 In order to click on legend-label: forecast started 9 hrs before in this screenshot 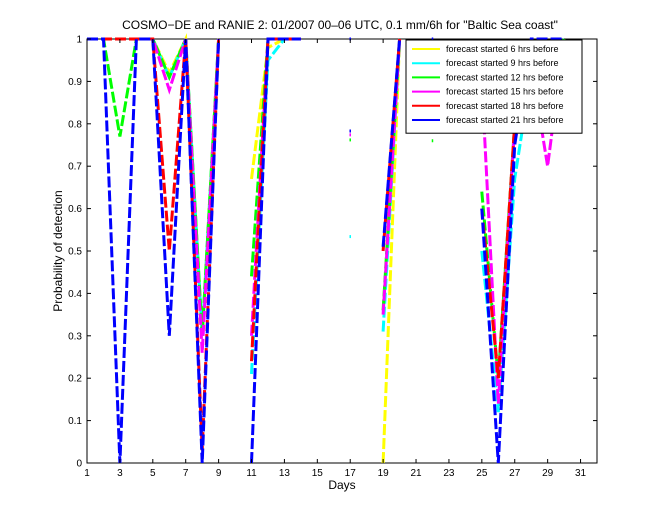, I will do `click(502, 63)`.